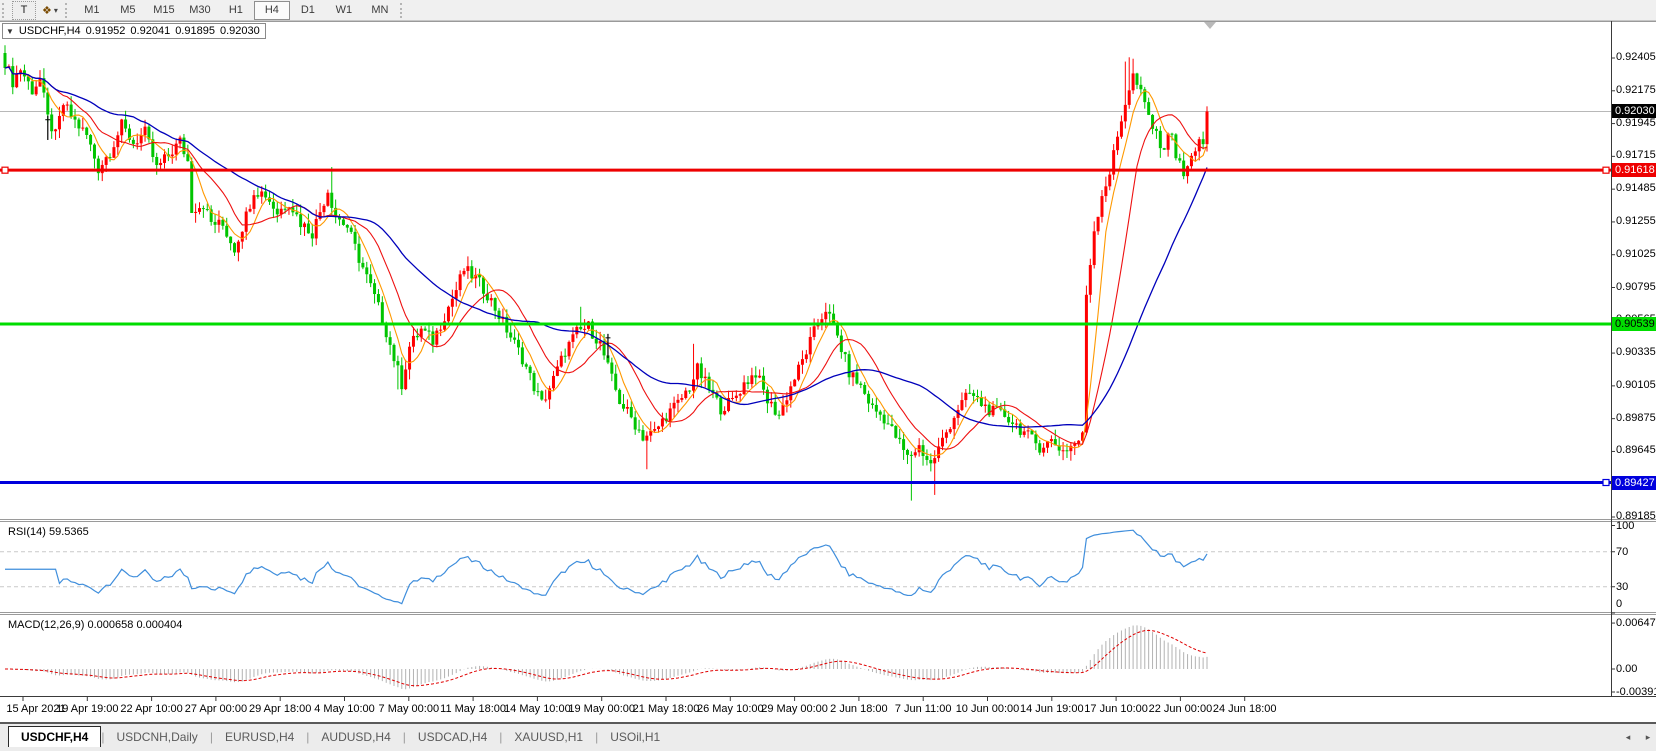 The width and height of the screenshot is (1656, 751). I want to click on price-axis-tick: 0.91025, so click(1636, 253).